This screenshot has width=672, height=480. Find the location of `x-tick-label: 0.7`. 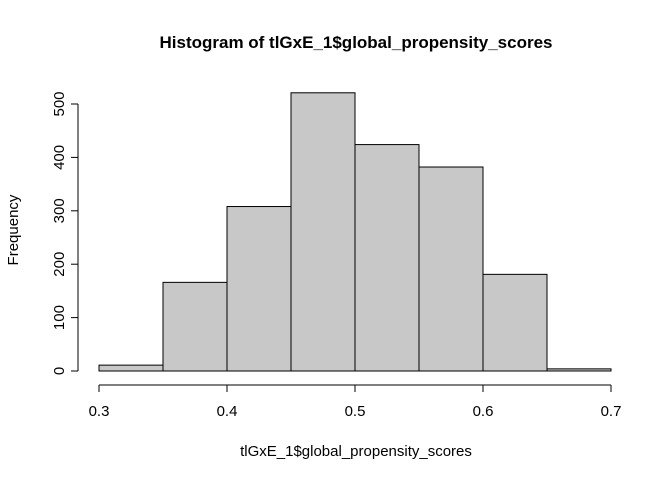

x-tick-label: 0.7 is located at coordinates (611, 411).